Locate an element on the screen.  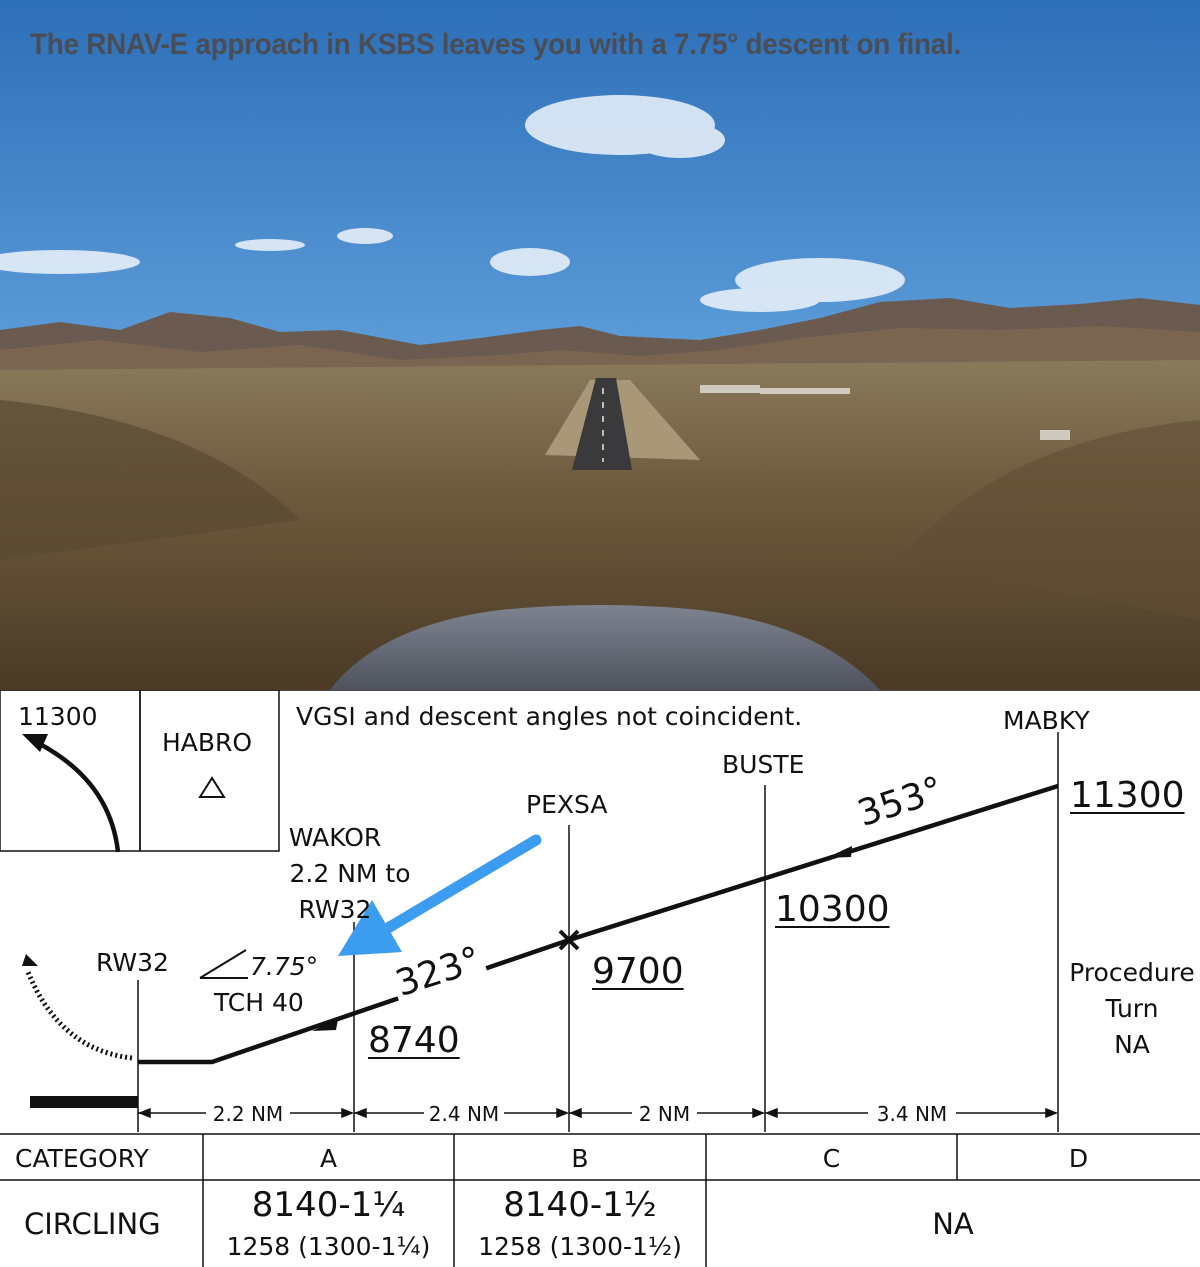
category-b: B is located at coordinates (580, 1158).